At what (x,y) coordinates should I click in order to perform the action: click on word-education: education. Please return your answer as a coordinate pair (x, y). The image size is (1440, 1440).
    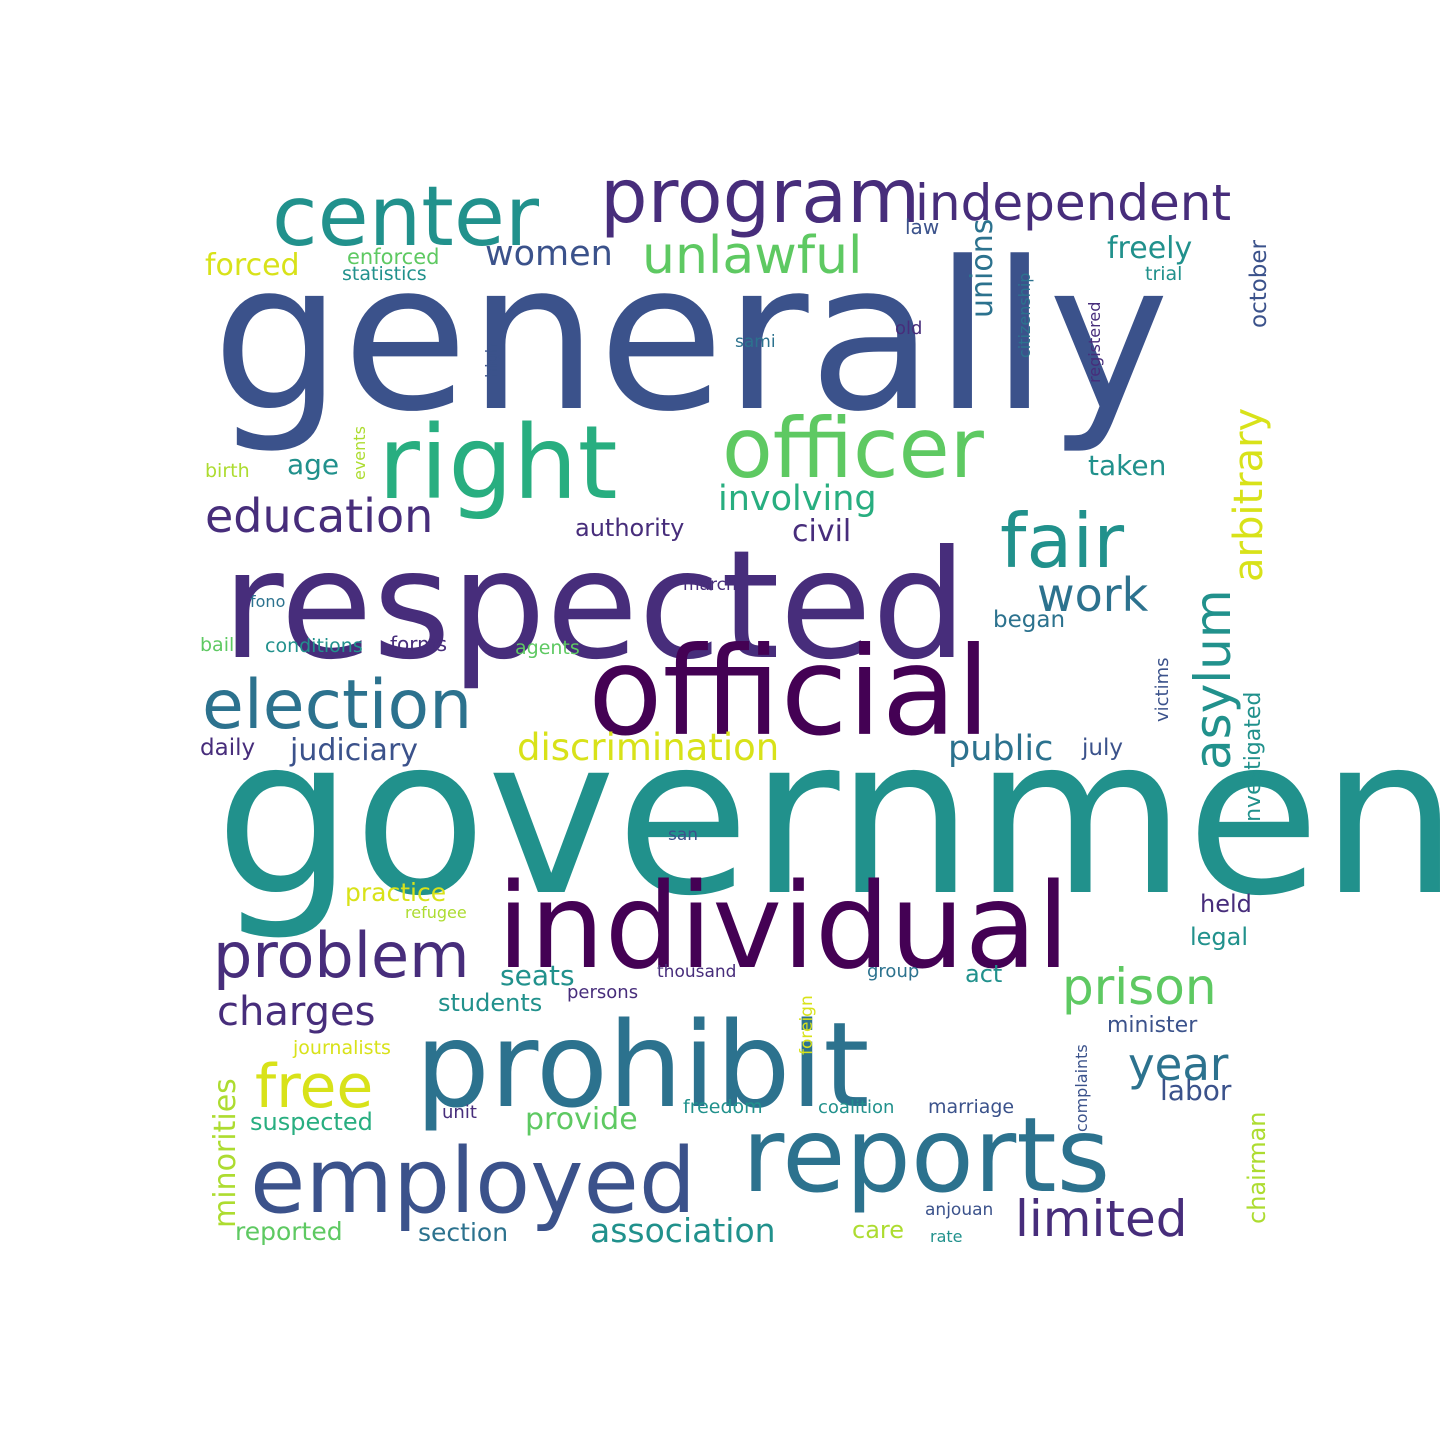
    Looking at the image, I should click on (319, 516).